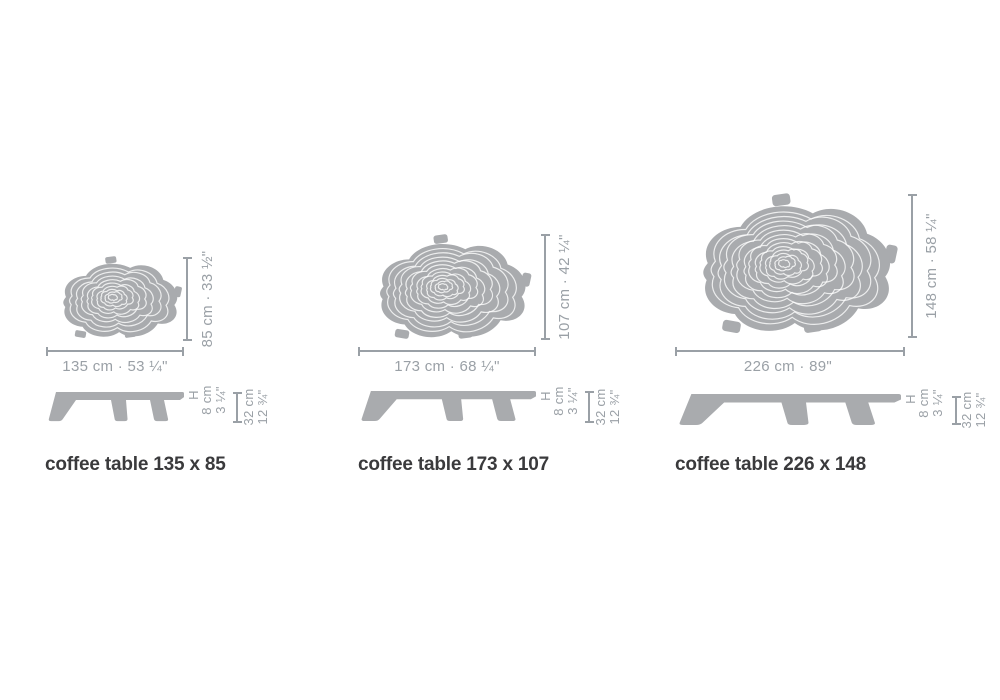  I want to click on width-dimension-label: 135 cm · 53 ¼", so click(115, 366).